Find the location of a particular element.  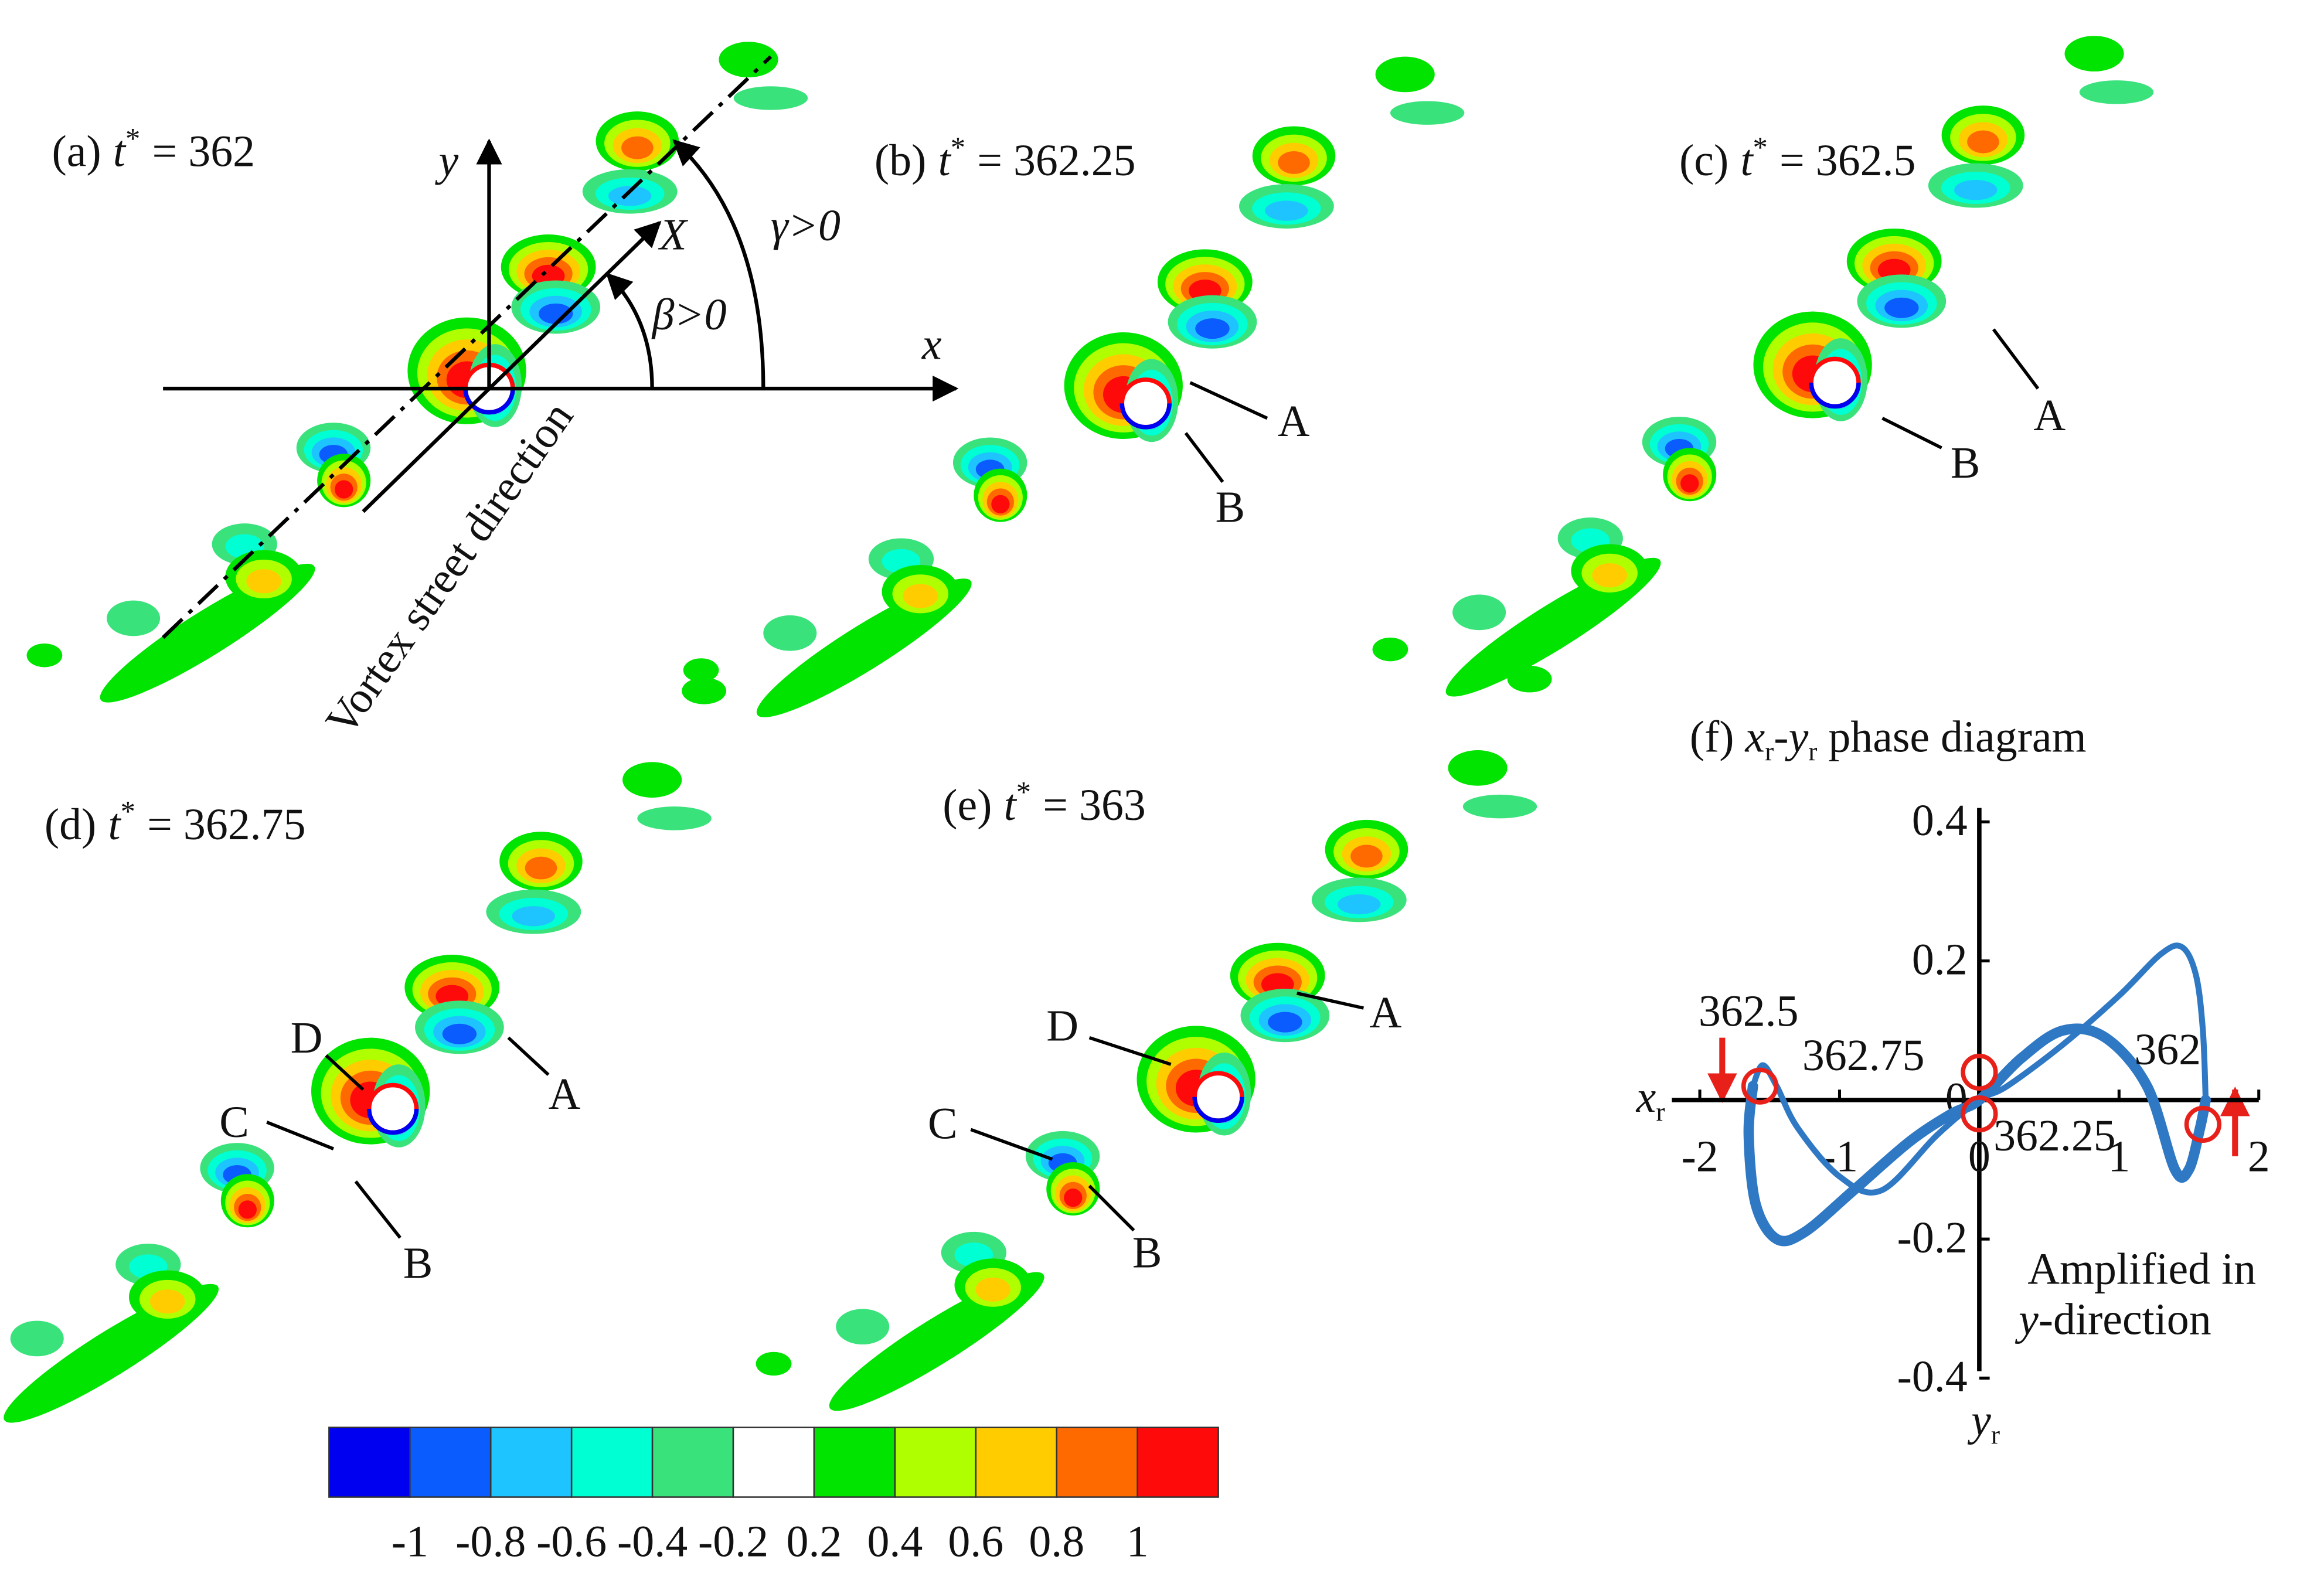

y-tick-label: 0.2 is located at coordinates (1940, 959).